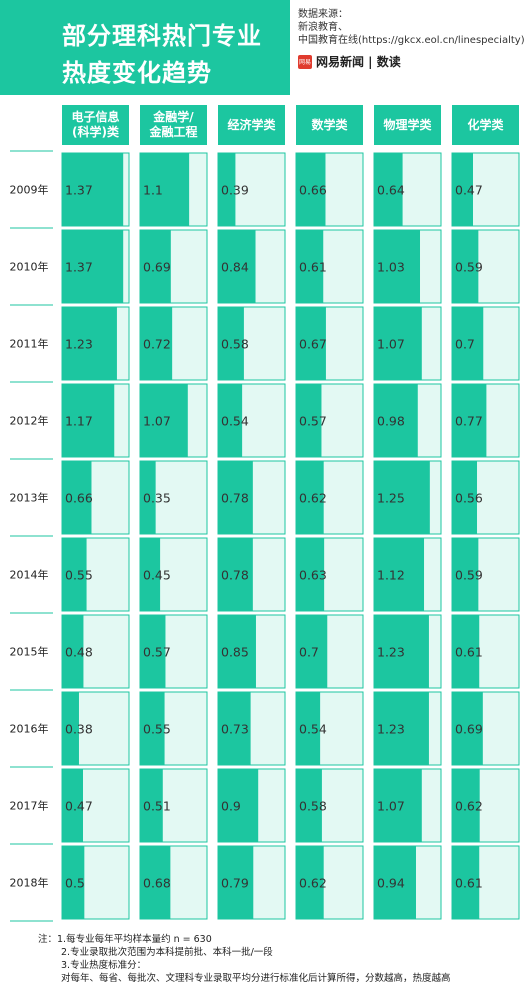 This screenshot has height=1000, width=527. Describe the element at coordinates (329, 125) in the screenshot. I see `column-header-3: 数学类` at that location.